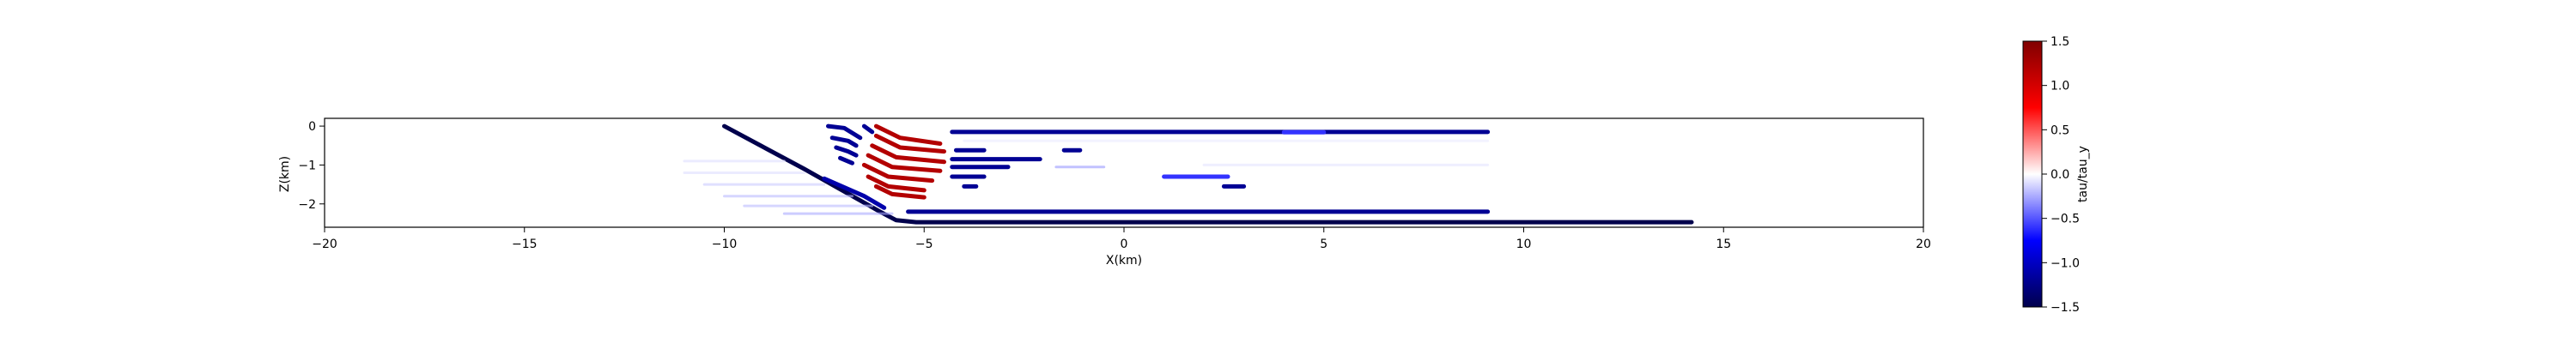 This screenshot has height=343, width=2576. What do you see at coordinates (2033, 174) in the screenshot?
I see `colorbar-gradient` at bounding box center [2033, 174].